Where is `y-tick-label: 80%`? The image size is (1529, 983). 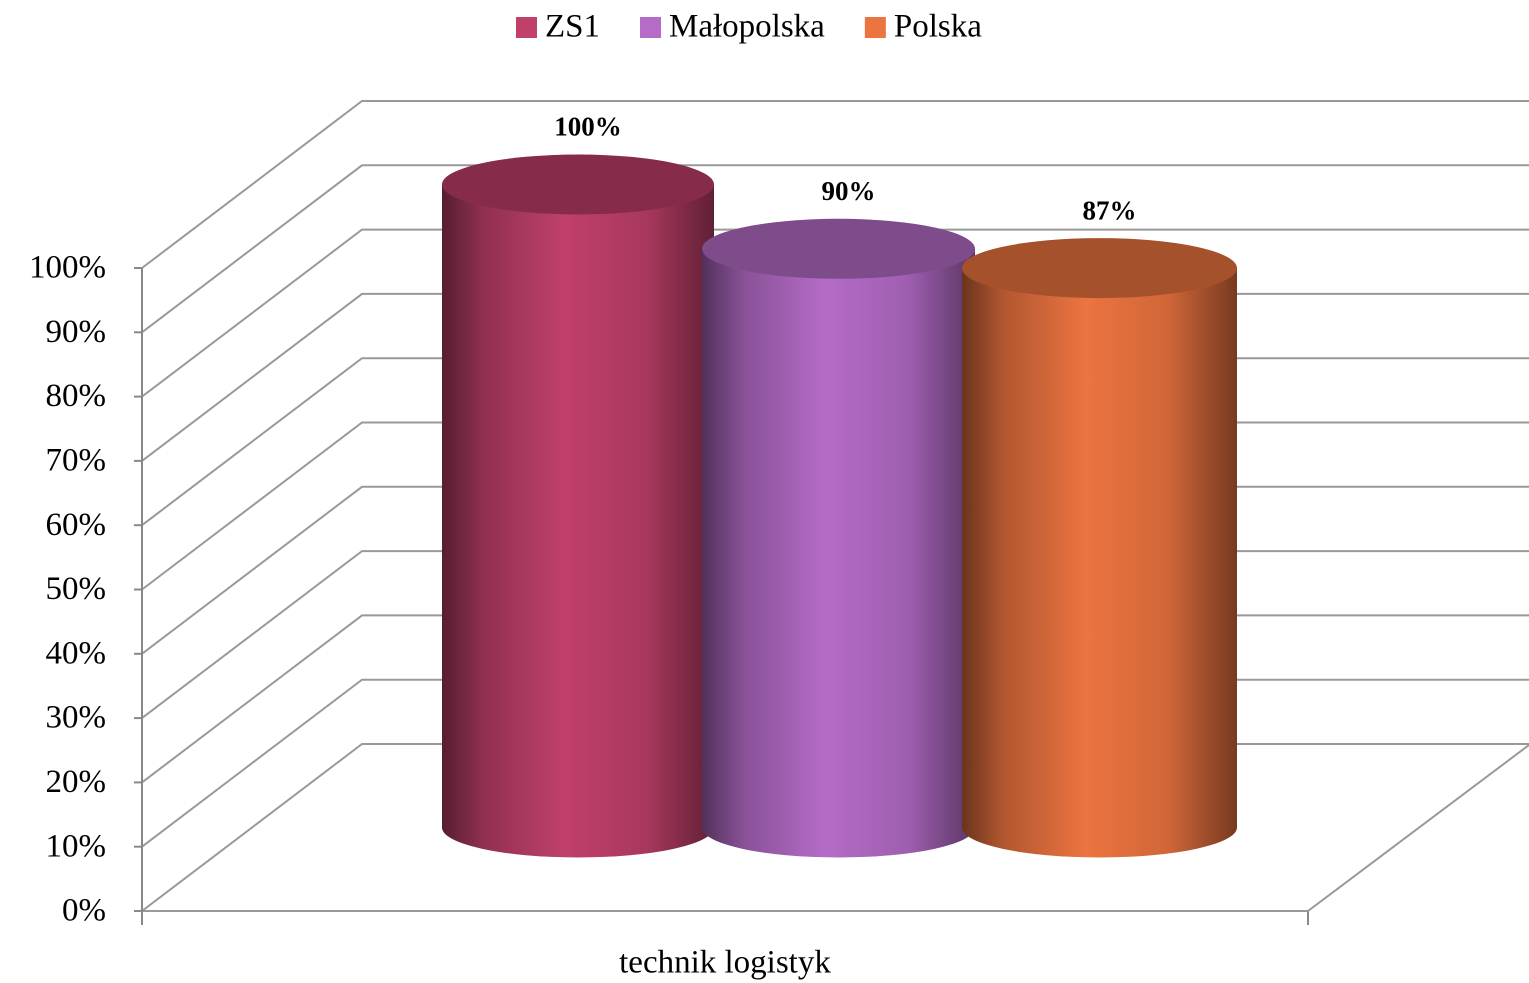
y-tick-label: 80% is located at coordinates (76, 396).